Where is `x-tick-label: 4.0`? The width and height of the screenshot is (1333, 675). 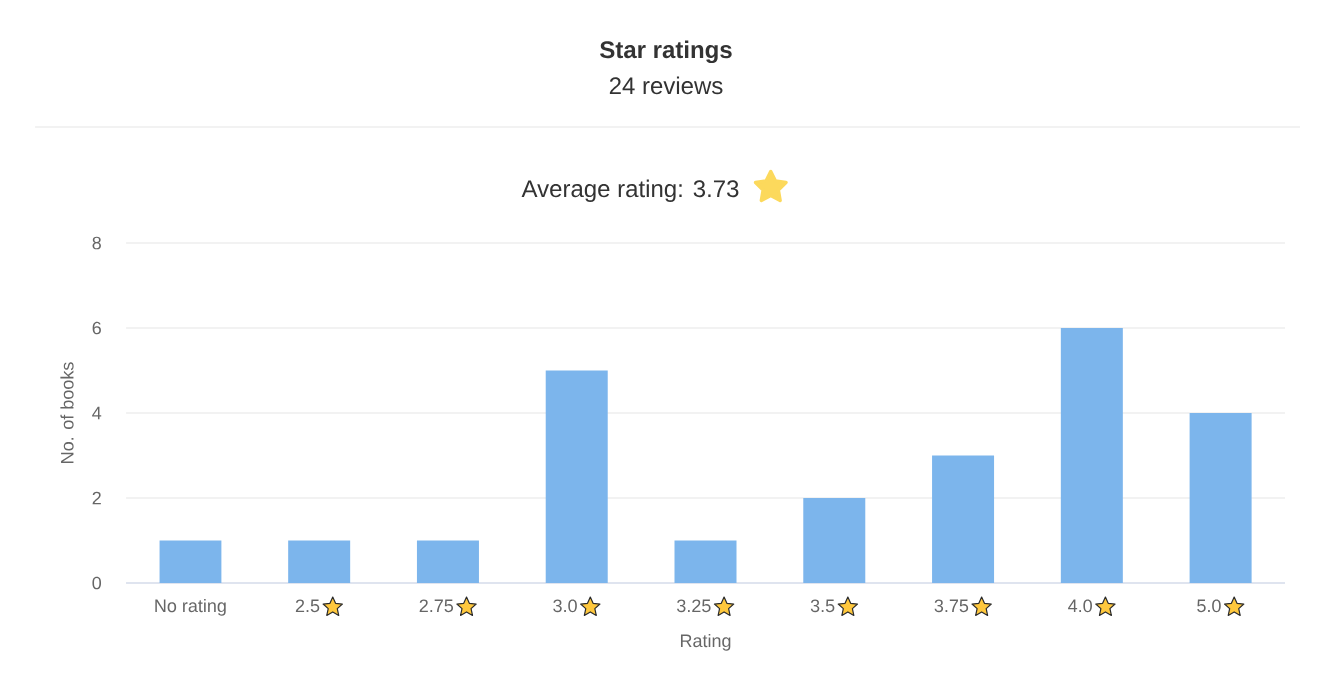
x-tick-label: 4.0 is located at coordinates (1080, 606).